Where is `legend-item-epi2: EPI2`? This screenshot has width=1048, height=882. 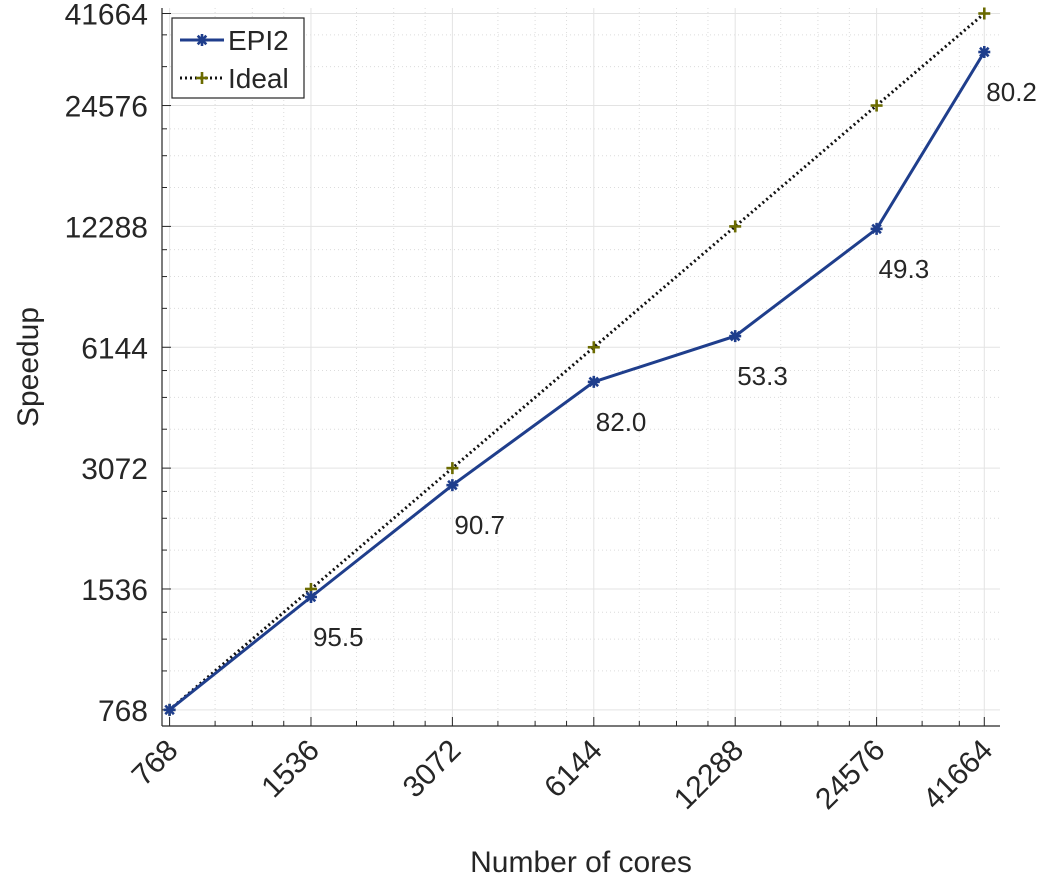 legend-item-epi2: EPI2 is located at coordinates (234, 40).